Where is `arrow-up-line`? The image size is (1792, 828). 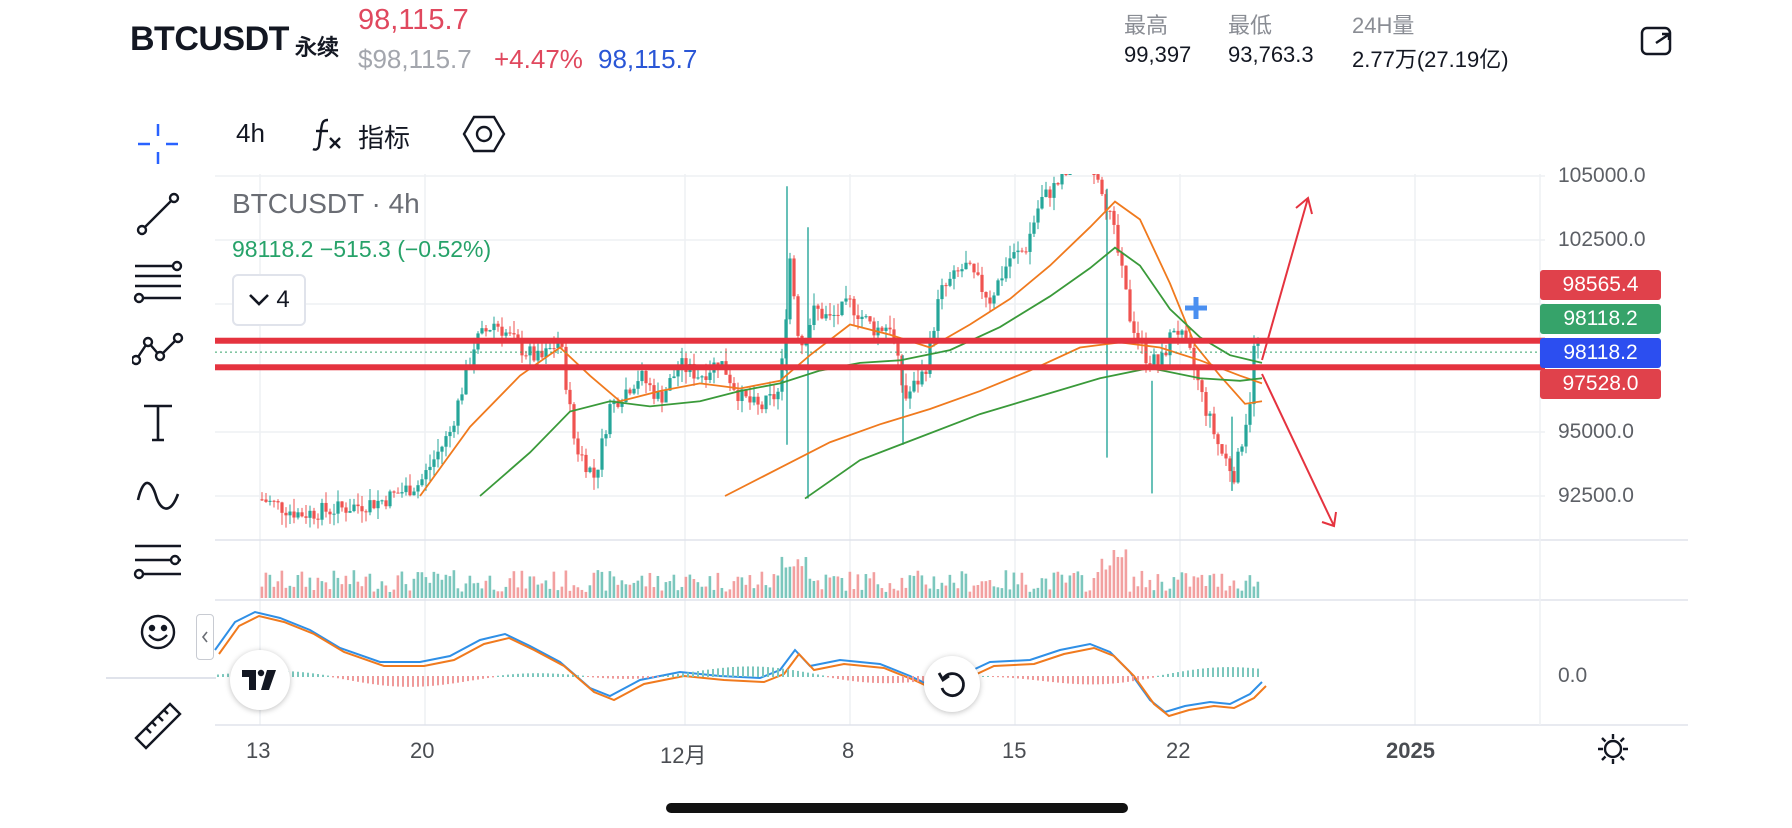
arrow-up-line is located at coordinates (1285, 279).